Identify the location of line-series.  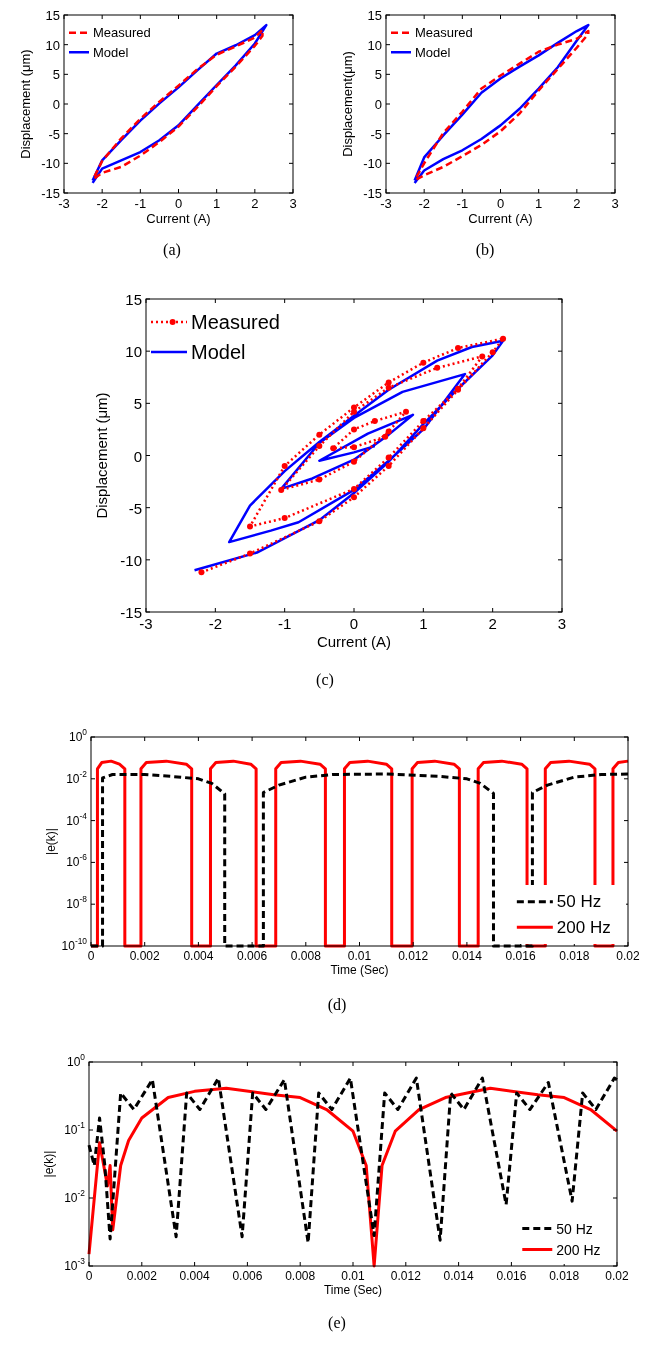
(353, 1177).